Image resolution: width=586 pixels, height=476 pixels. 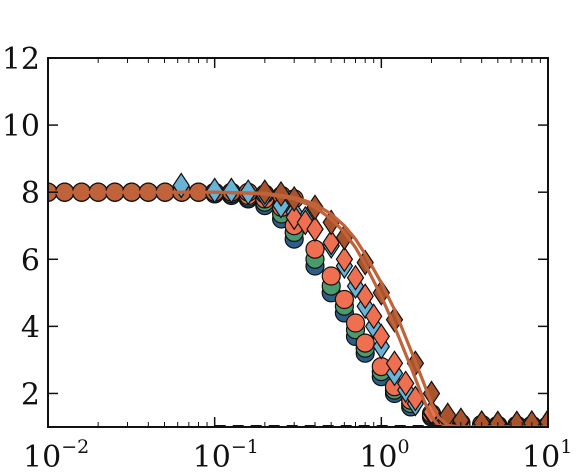 What do you see at coordinates (384, 455) in the screenshot?
I see `x-tick-label: 10⁰` at bounding box center [384, 455].